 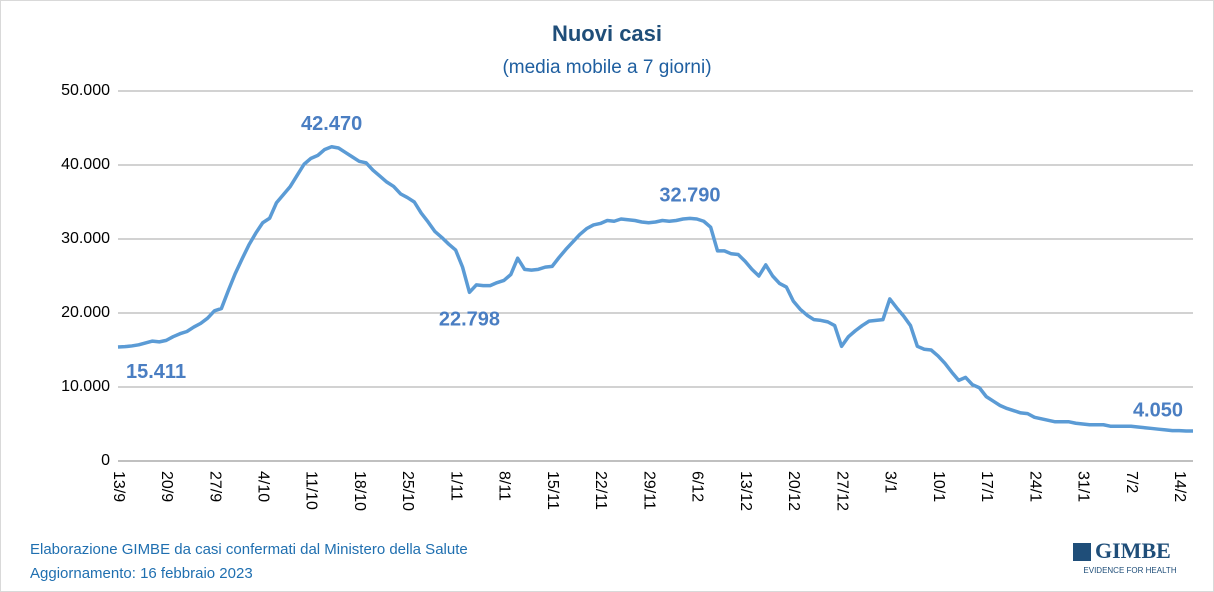 What do you see at coordinates (552, 490) in the screenshot?
I see `x-tick-label: 15/11` at bounding box center [552, 490].